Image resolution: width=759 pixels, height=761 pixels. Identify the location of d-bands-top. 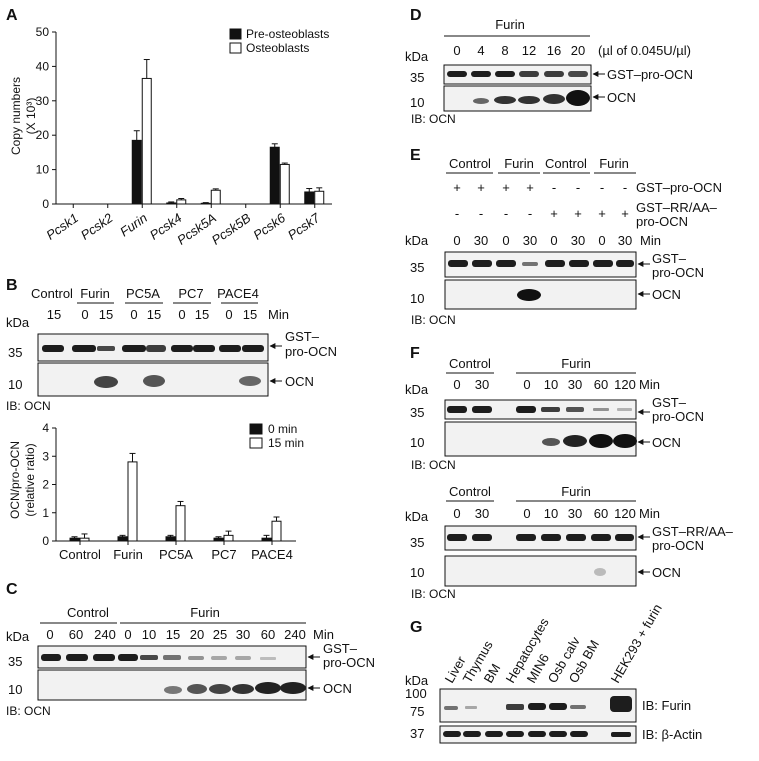
(517, 74).